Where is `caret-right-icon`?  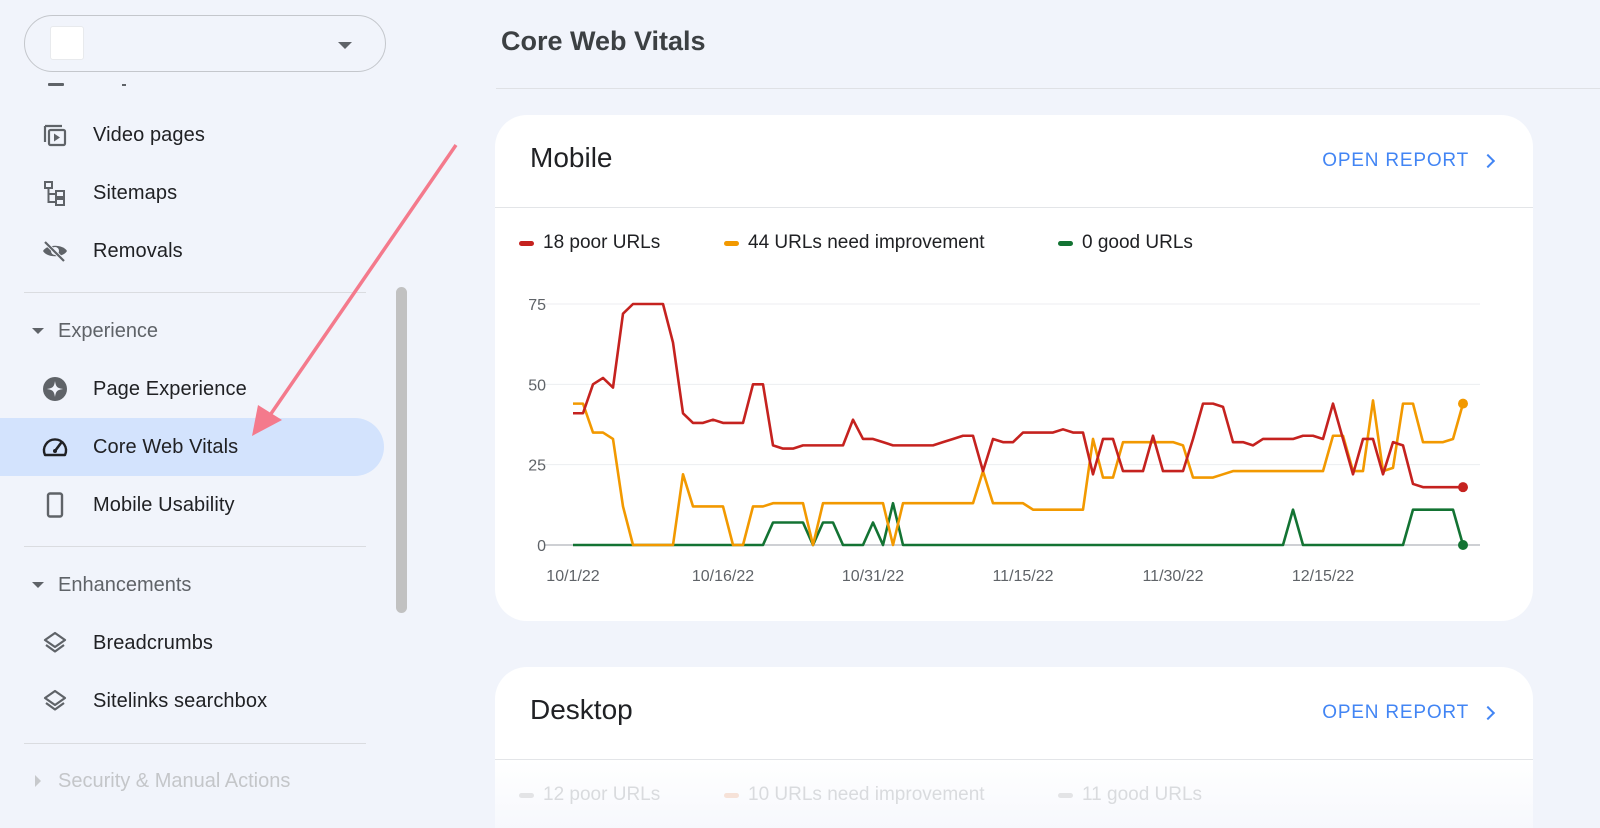
caret-right-icon is located at coordinates (38, 781).